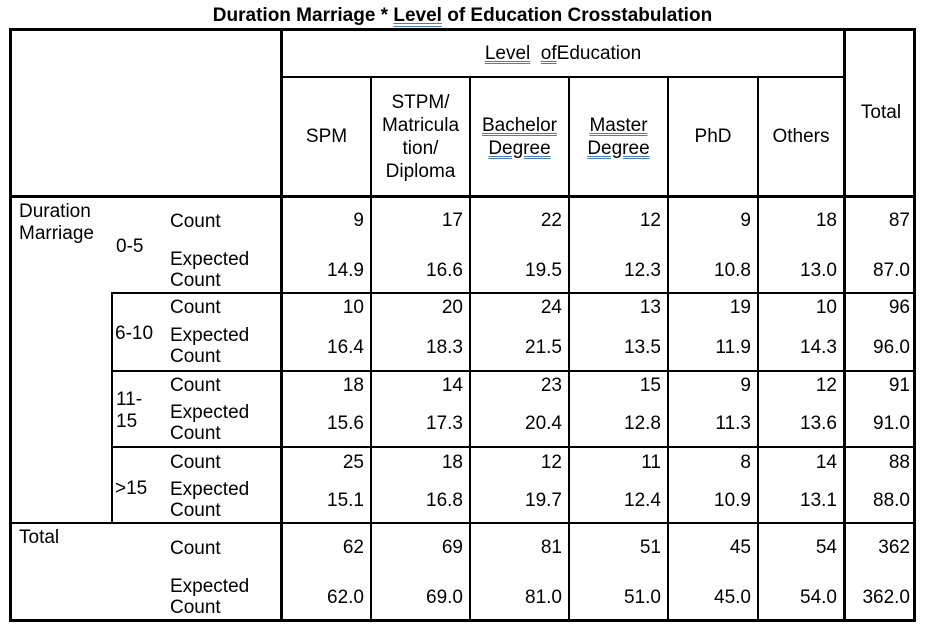 This screenshot has height=631, width=925. What do you see at coordinates (507, 53) in the screenshot?
I see `header-level-word: Level` at bounding box center [507, 53].